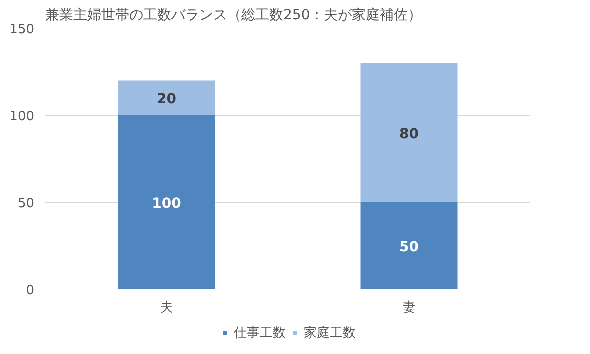  What do you see at coordinates (409, 308) in the screenshot?
I see `x-tick-label: 妻` at bounding box center [409, 308].